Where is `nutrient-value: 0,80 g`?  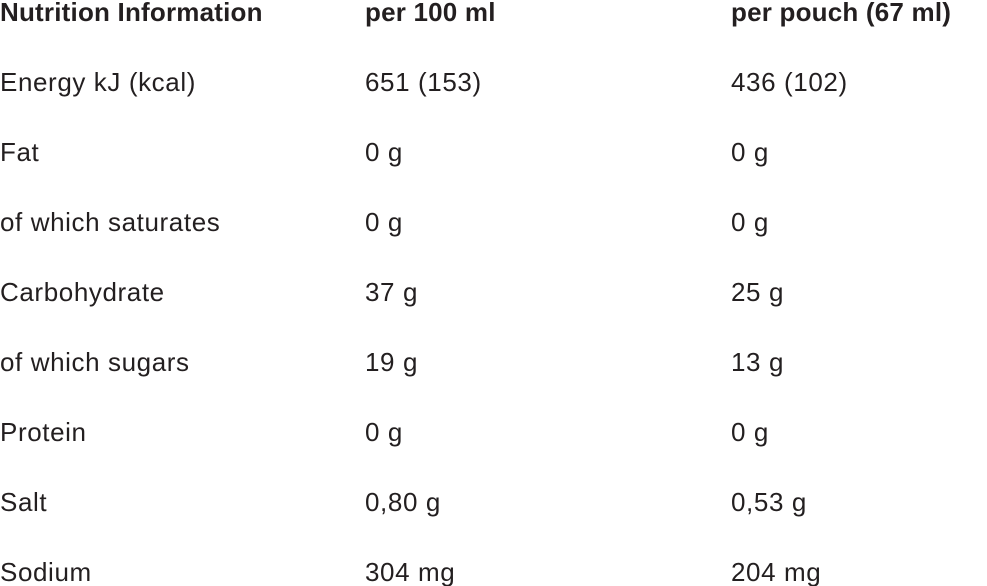
nutrient-value: 0,80 g is located at coordinates (403, 502).